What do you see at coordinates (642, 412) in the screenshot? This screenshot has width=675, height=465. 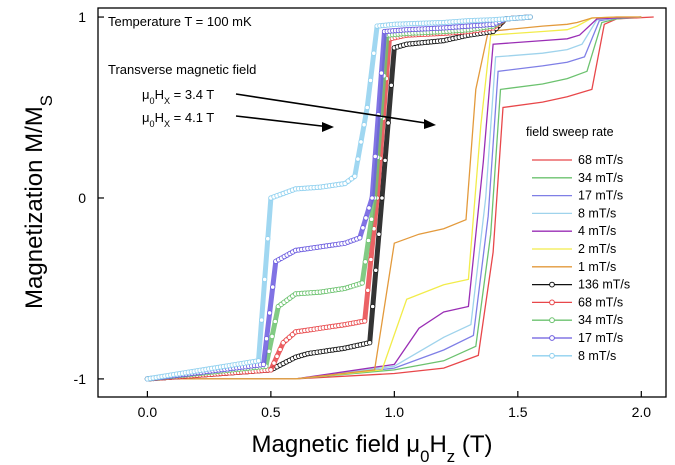 I see `x-tick-label: 2.0` at bounding box center [642, 412].